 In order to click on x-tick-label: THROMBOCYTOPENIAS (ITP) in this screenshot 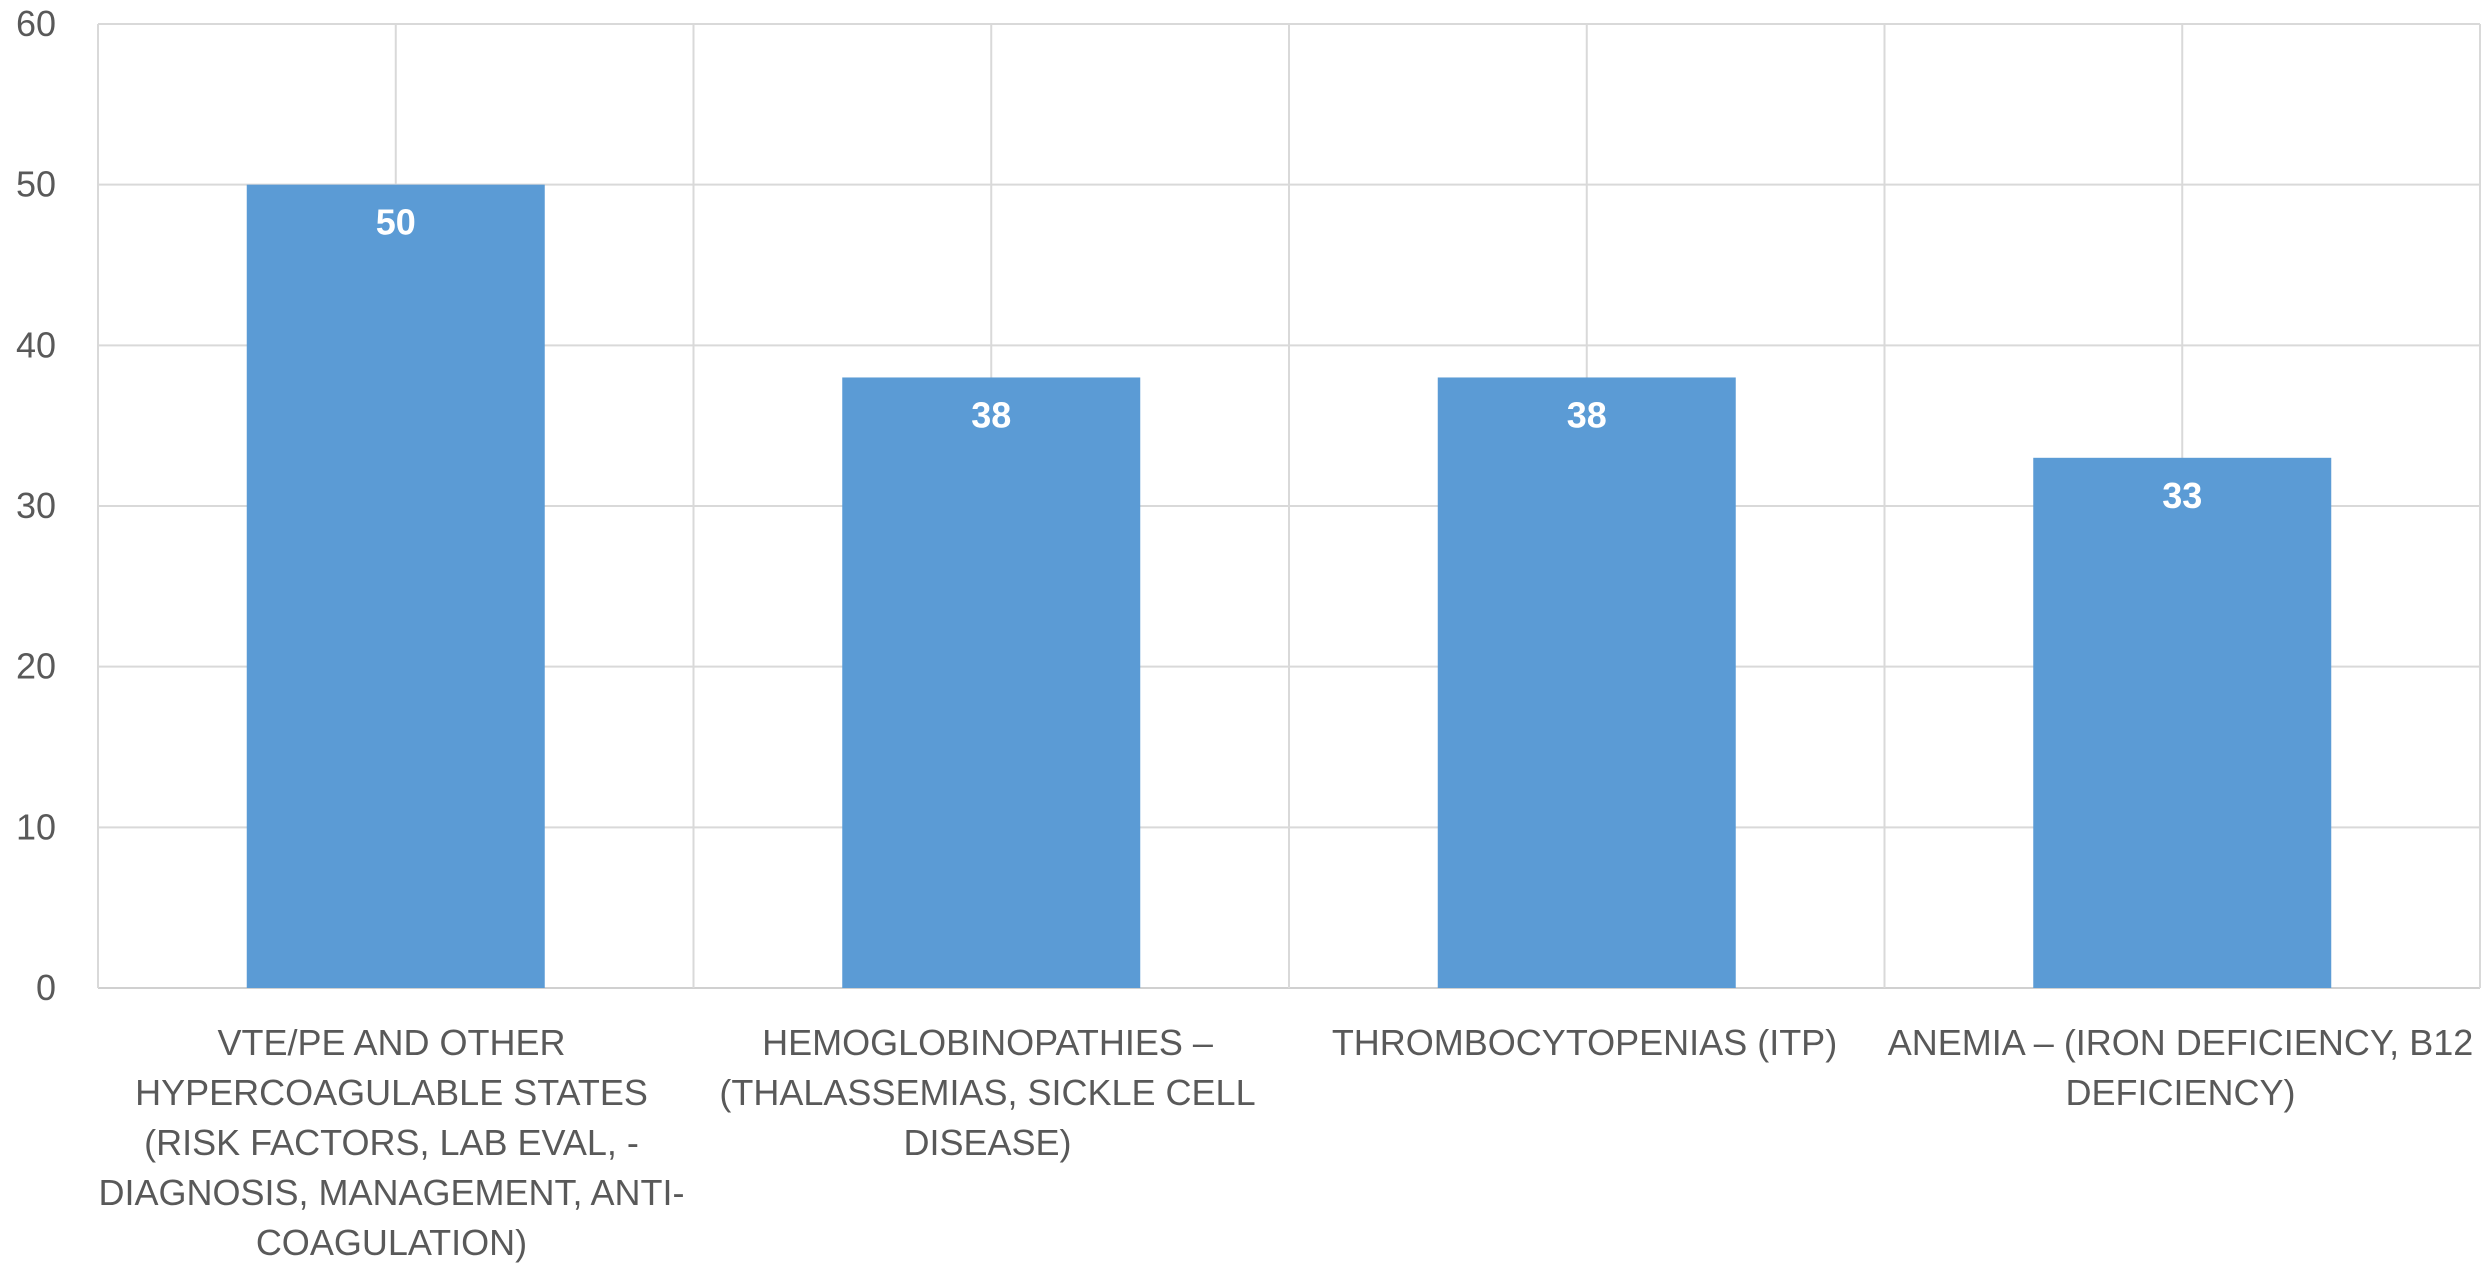, I will do `click(1584, 1042)`.